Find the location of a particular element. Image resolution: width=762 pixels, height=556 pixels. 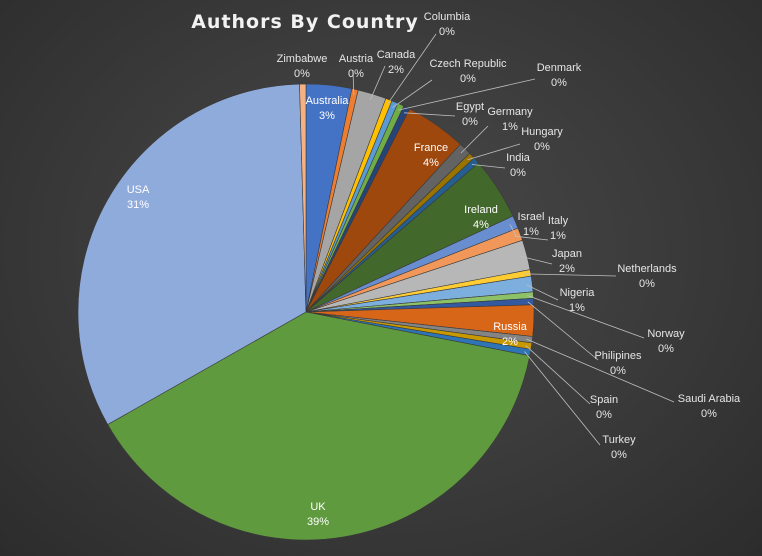

data-label-name-turkey: Turkey is located at coordinates (619, 440).